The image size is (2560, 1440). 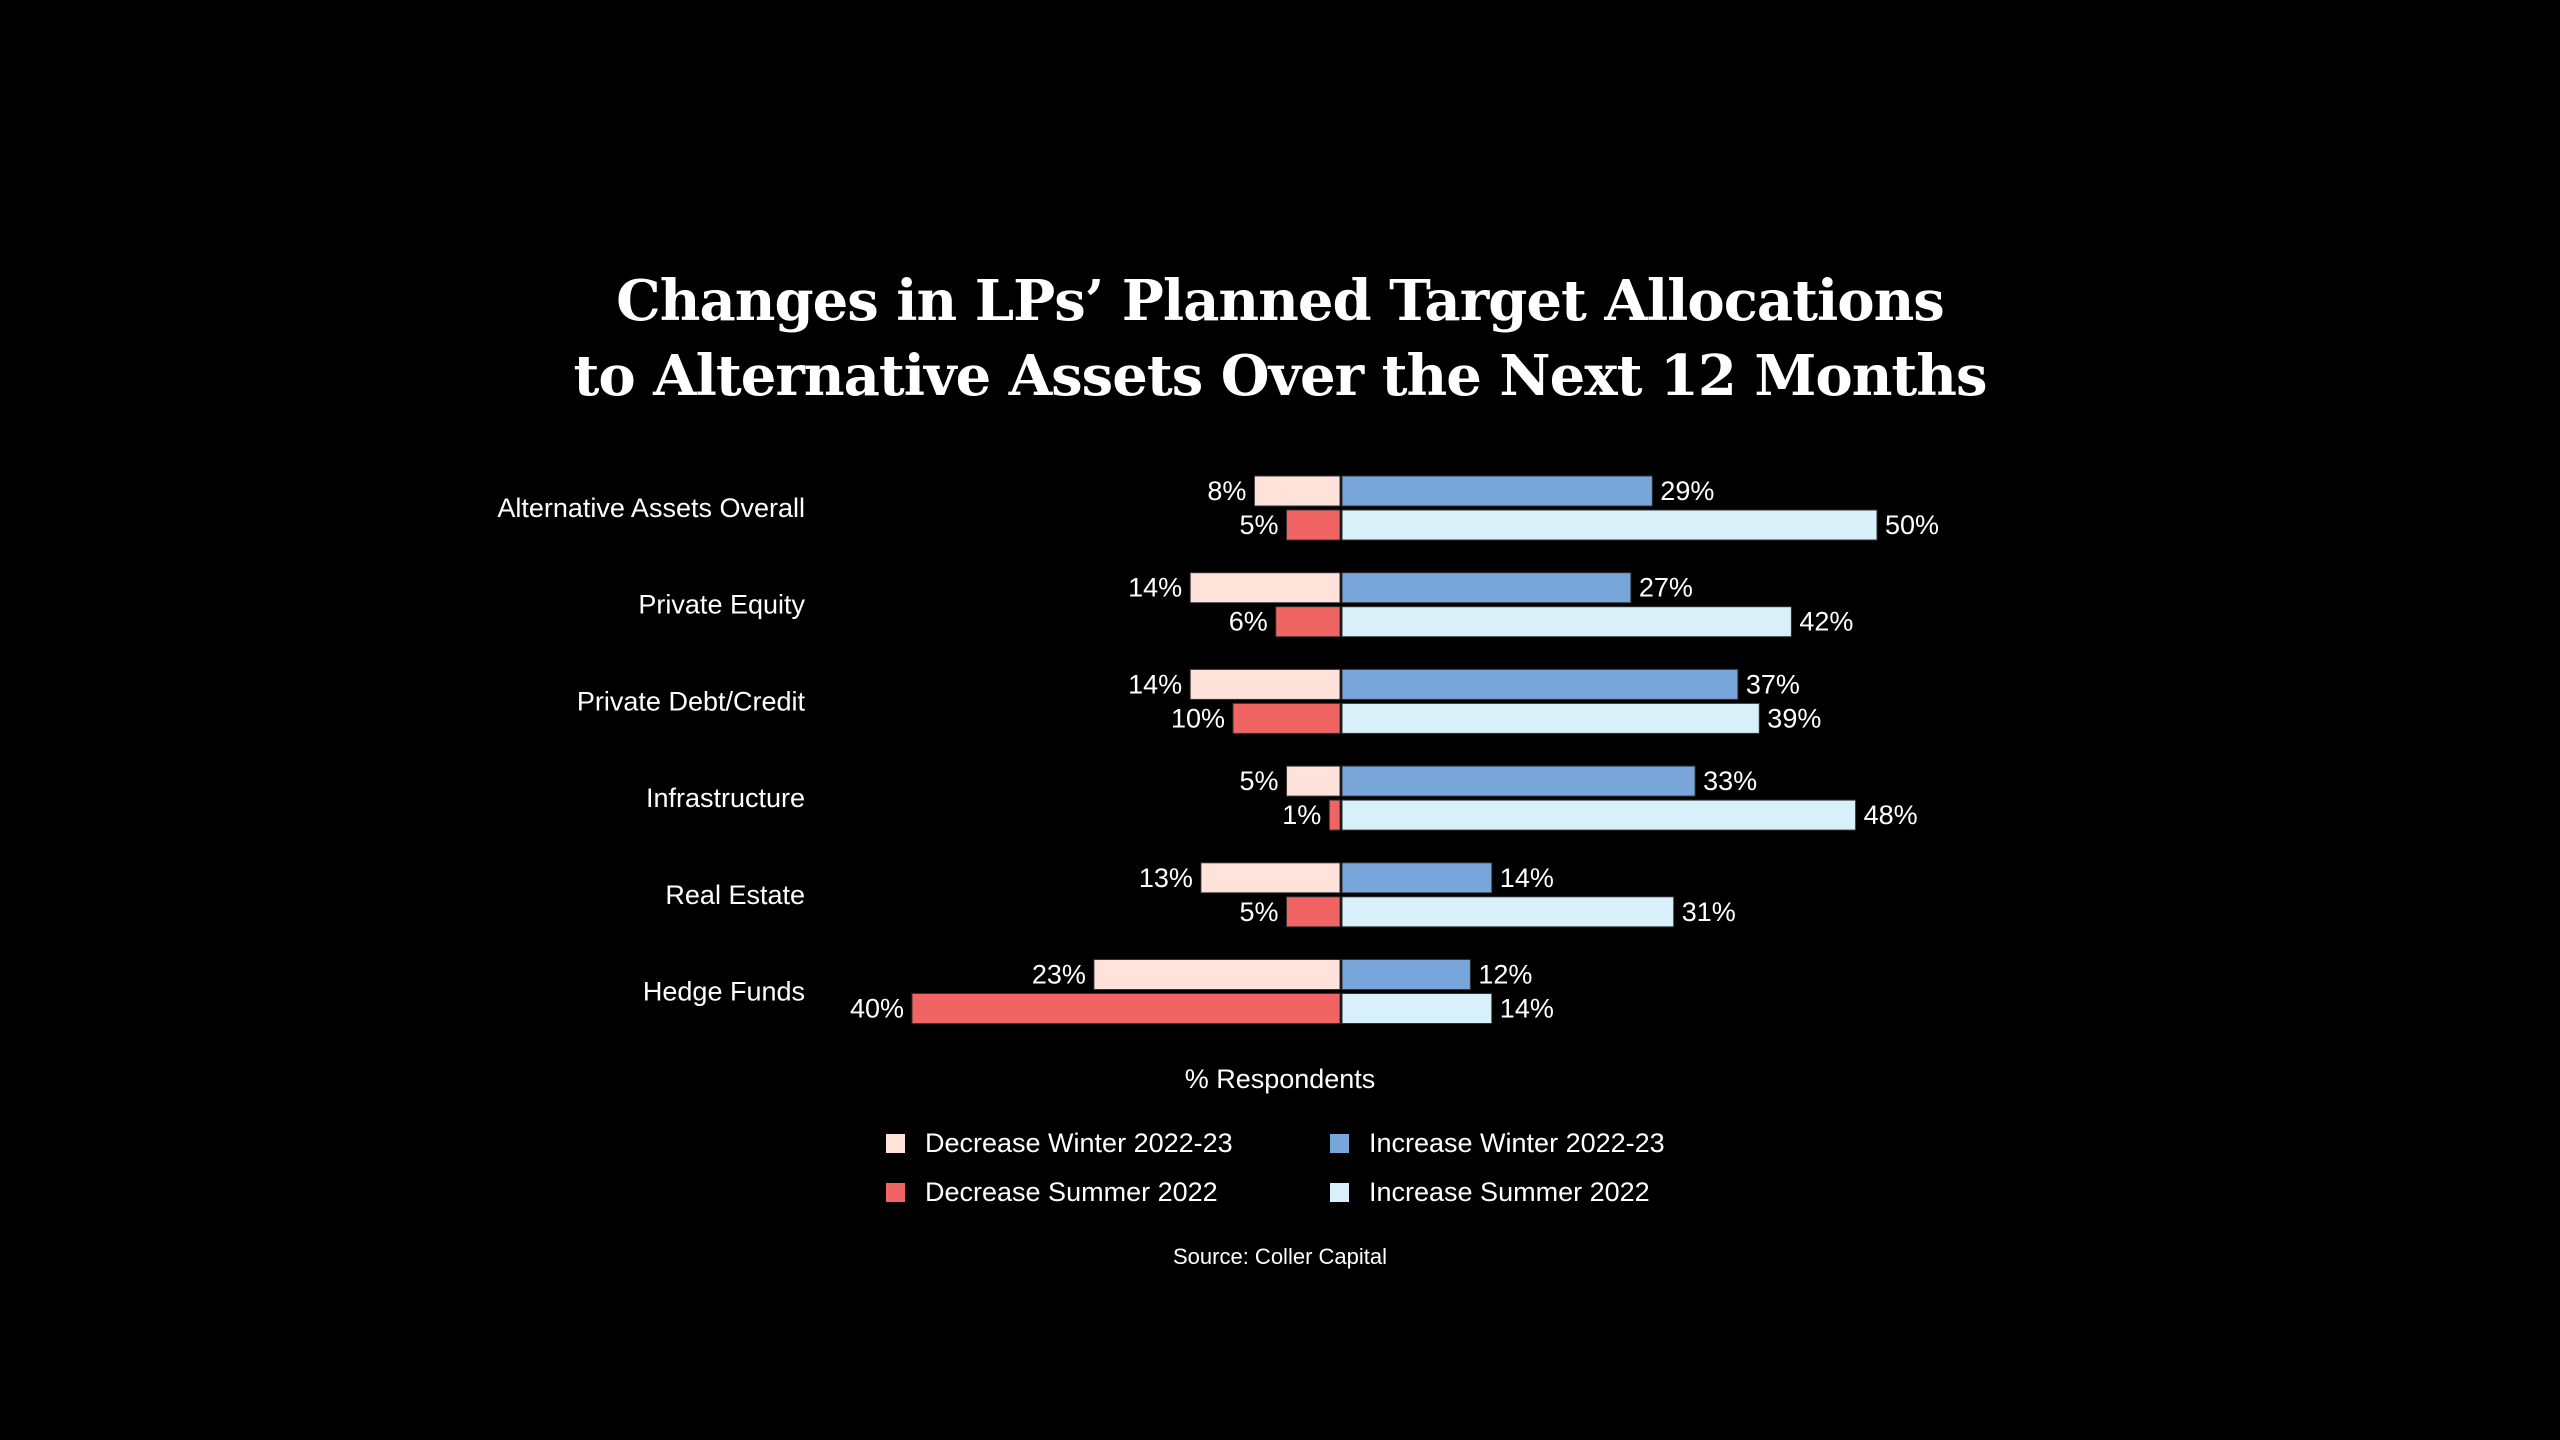 What do you see at coordinates (725, 798) in the screenshot?
I see `category-label: Infrastructure` at bounding box center [725, 798].